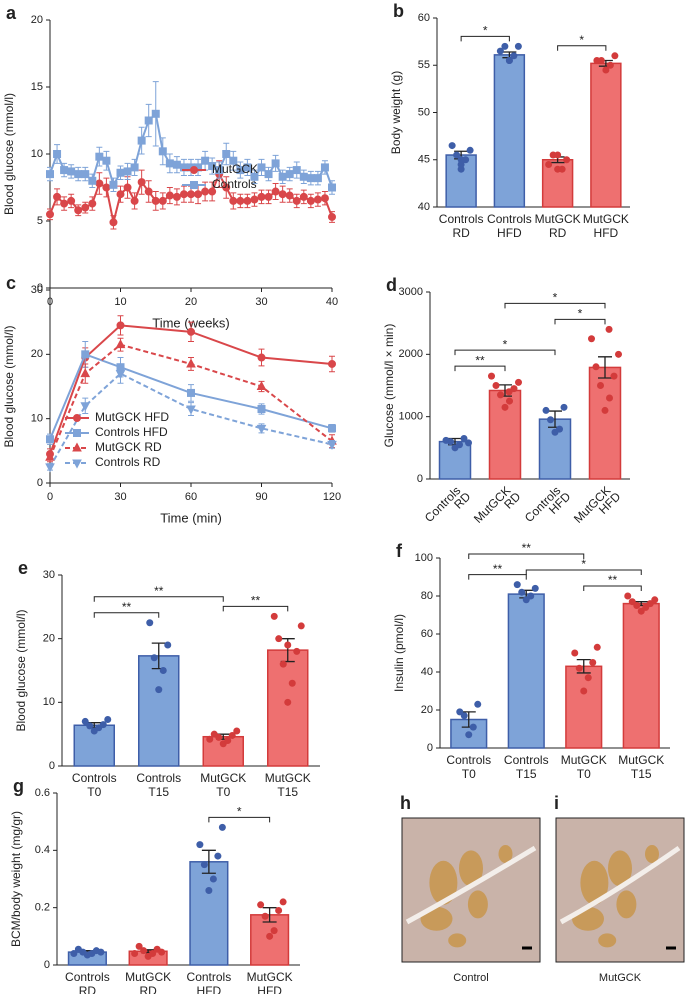  Describe the element at coordinates (399, 551) in the screenshot. I see `panel-letter: f` at that location.